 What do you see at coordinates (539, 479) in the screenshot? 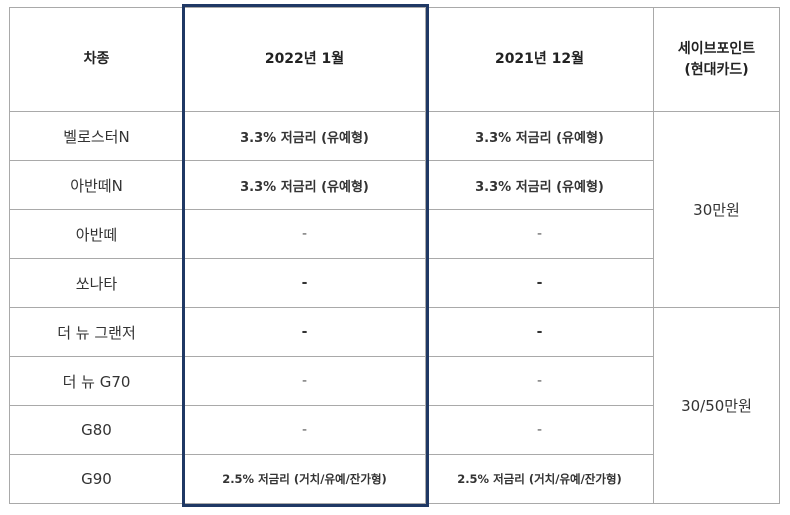
I see `dec-2021-cell: 2.5% 저금리 (거치/유예/잔가형)` at bounding box center [539, 479].